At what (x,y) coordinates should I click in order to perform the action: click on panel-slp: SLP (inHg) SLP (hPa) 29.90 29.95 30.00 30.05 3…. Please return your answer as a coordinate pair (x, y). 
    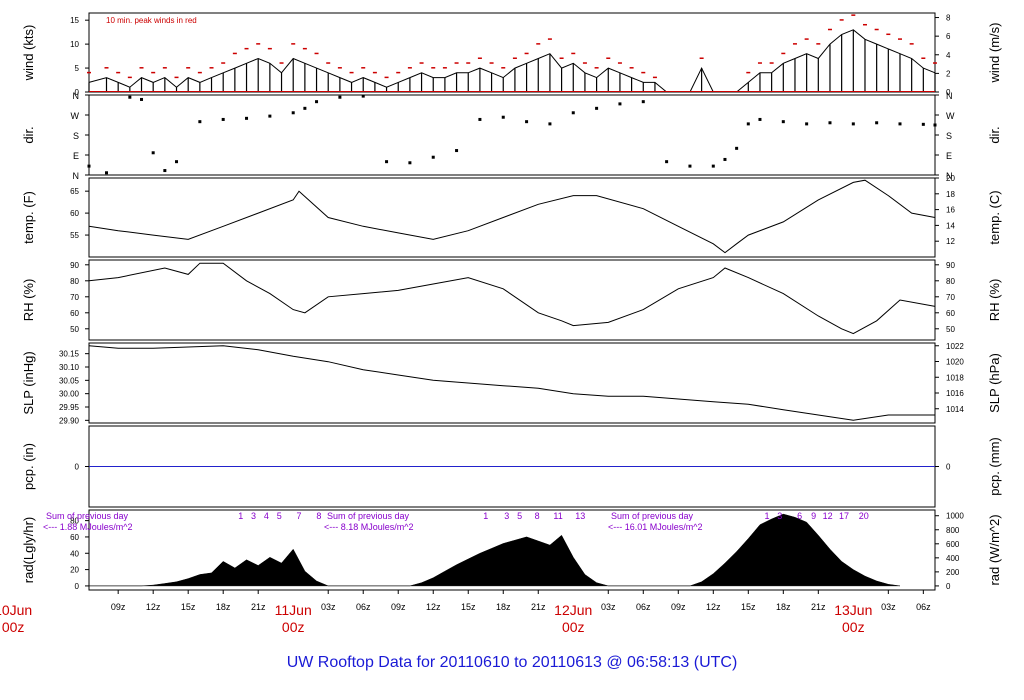
    Looking at the image, I should click on (511, 384).